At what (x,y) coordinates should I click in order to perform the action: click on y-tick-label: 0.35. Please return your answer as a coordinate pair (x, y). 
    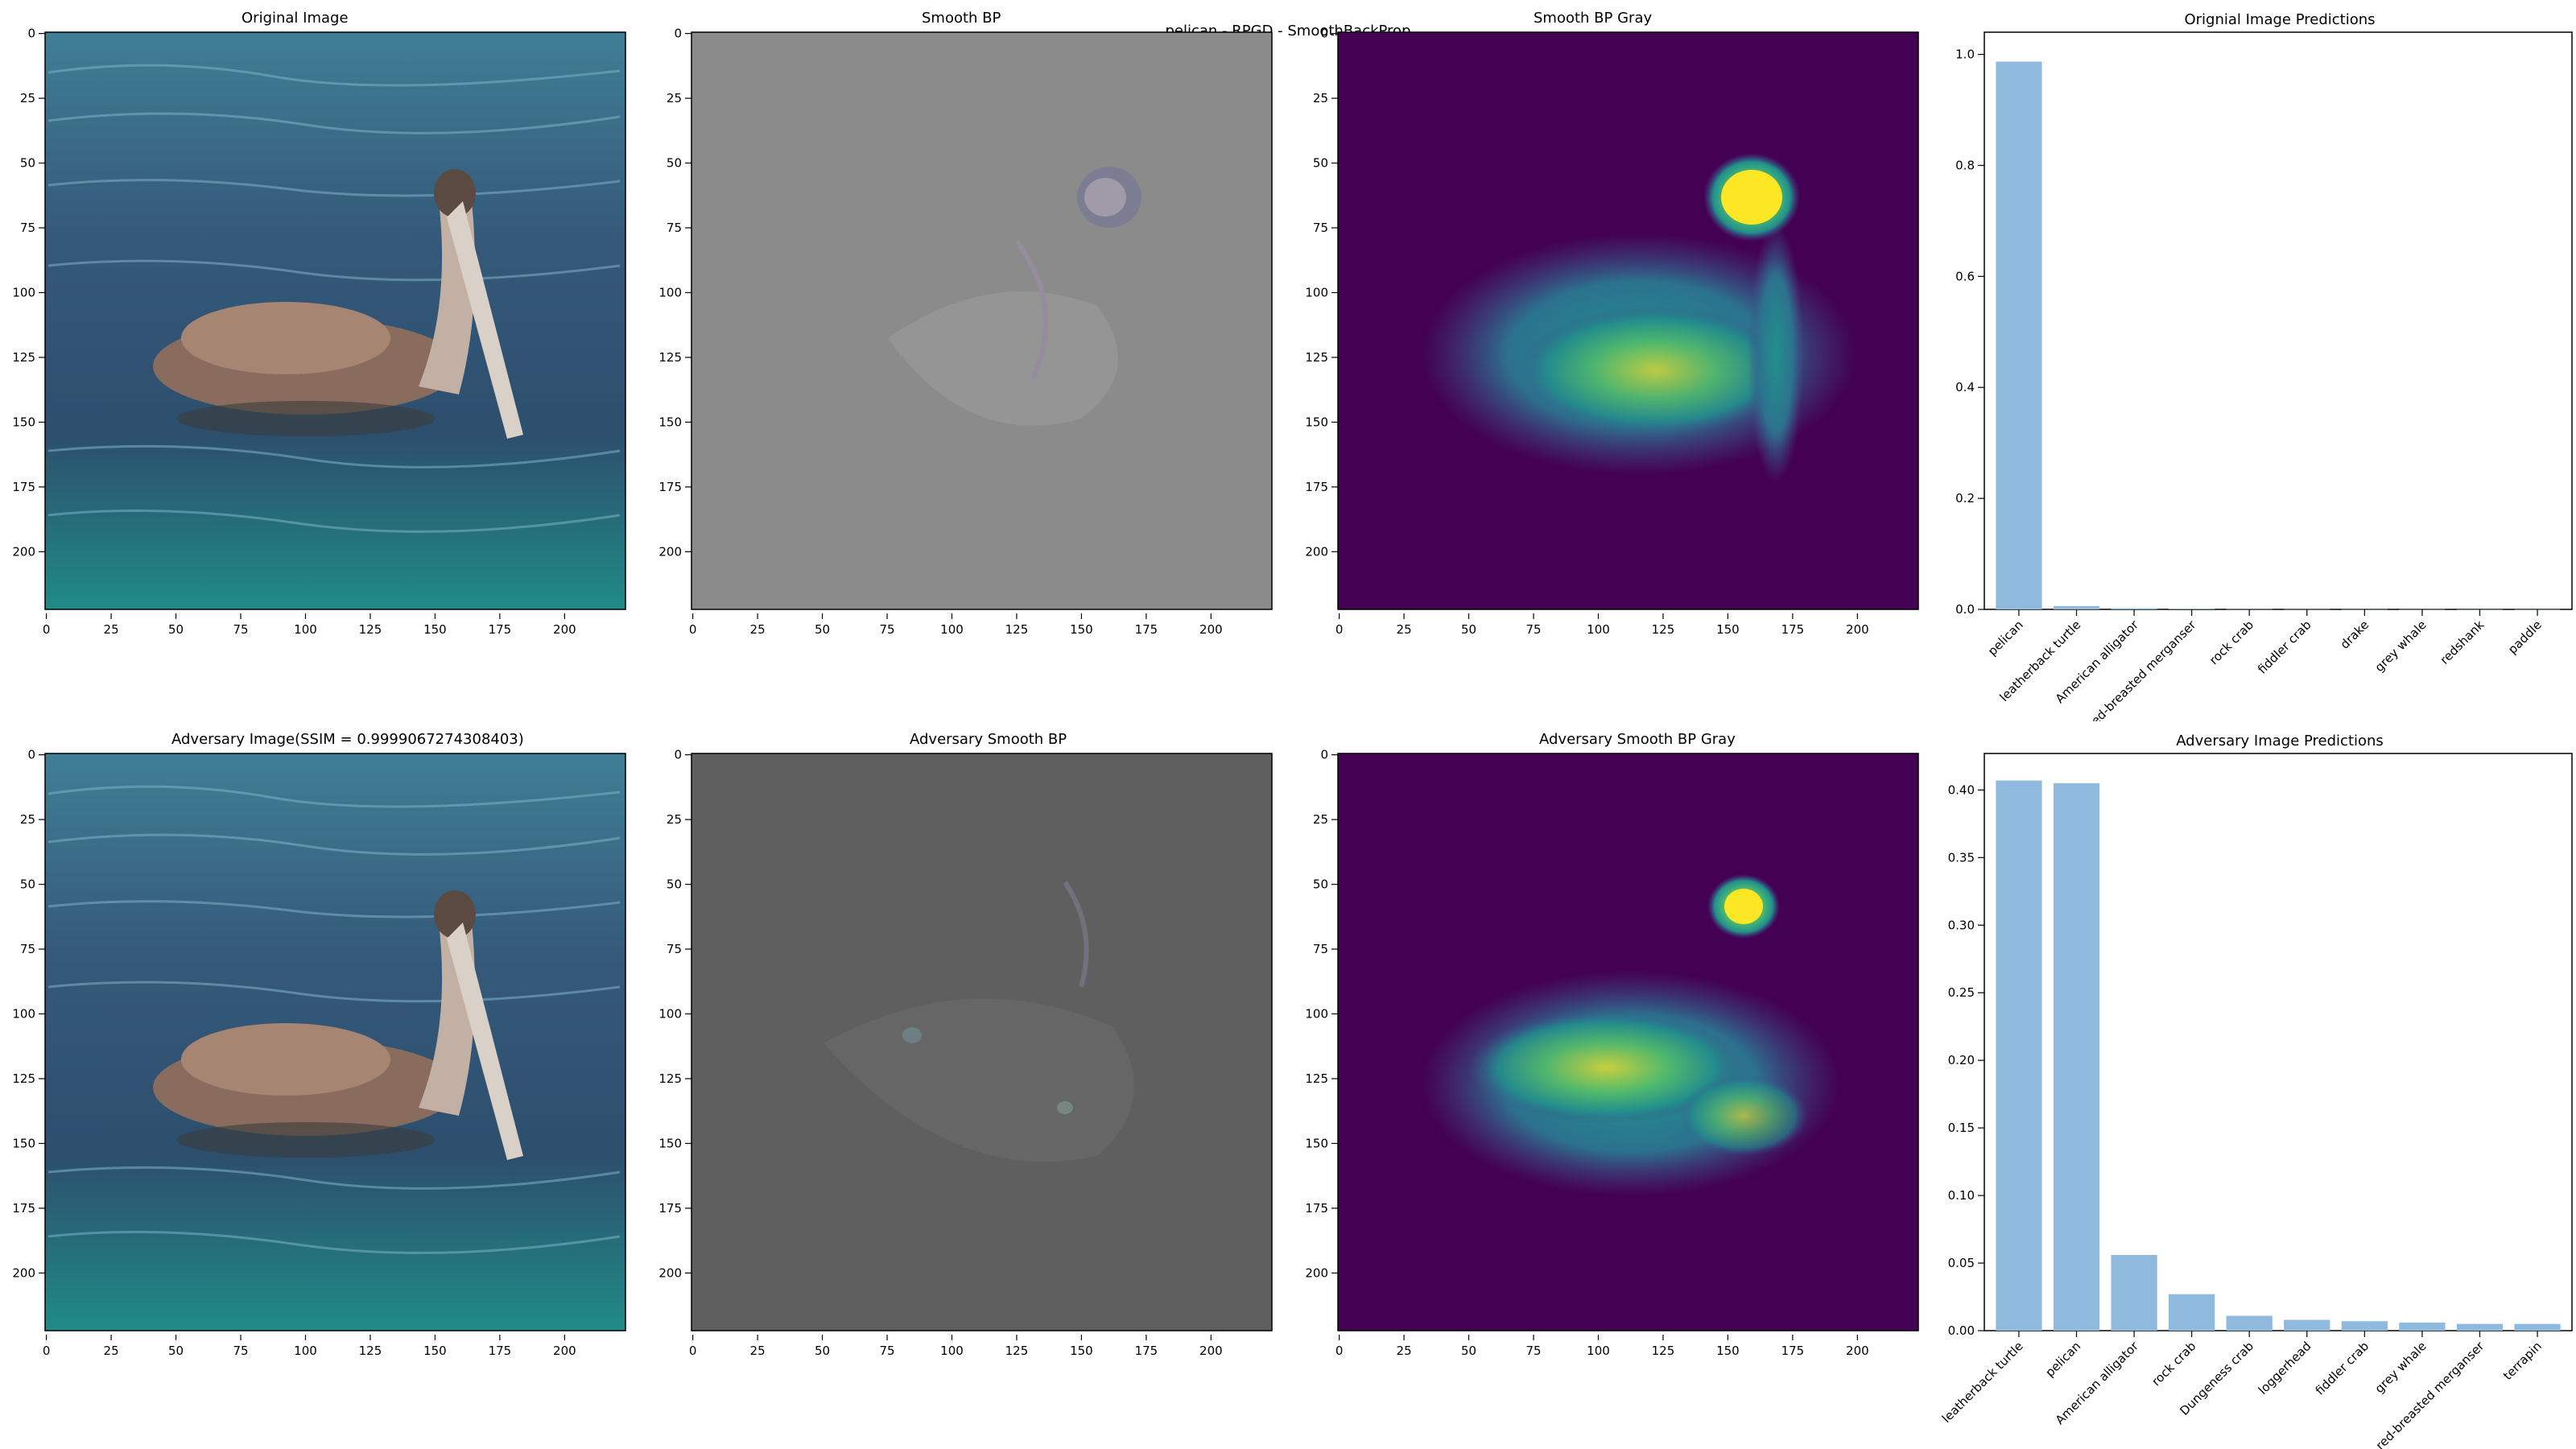
    Looking at the image, I should click on (1961, 857).